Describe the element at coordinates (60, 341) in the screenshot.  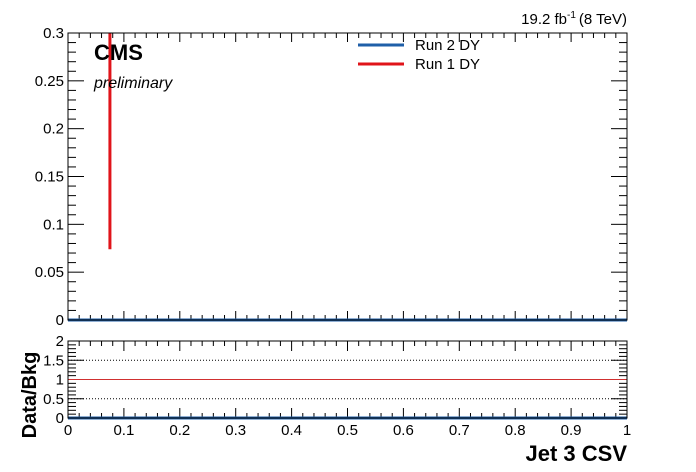
I see `ratio-y-tick-label: 2` at that location.